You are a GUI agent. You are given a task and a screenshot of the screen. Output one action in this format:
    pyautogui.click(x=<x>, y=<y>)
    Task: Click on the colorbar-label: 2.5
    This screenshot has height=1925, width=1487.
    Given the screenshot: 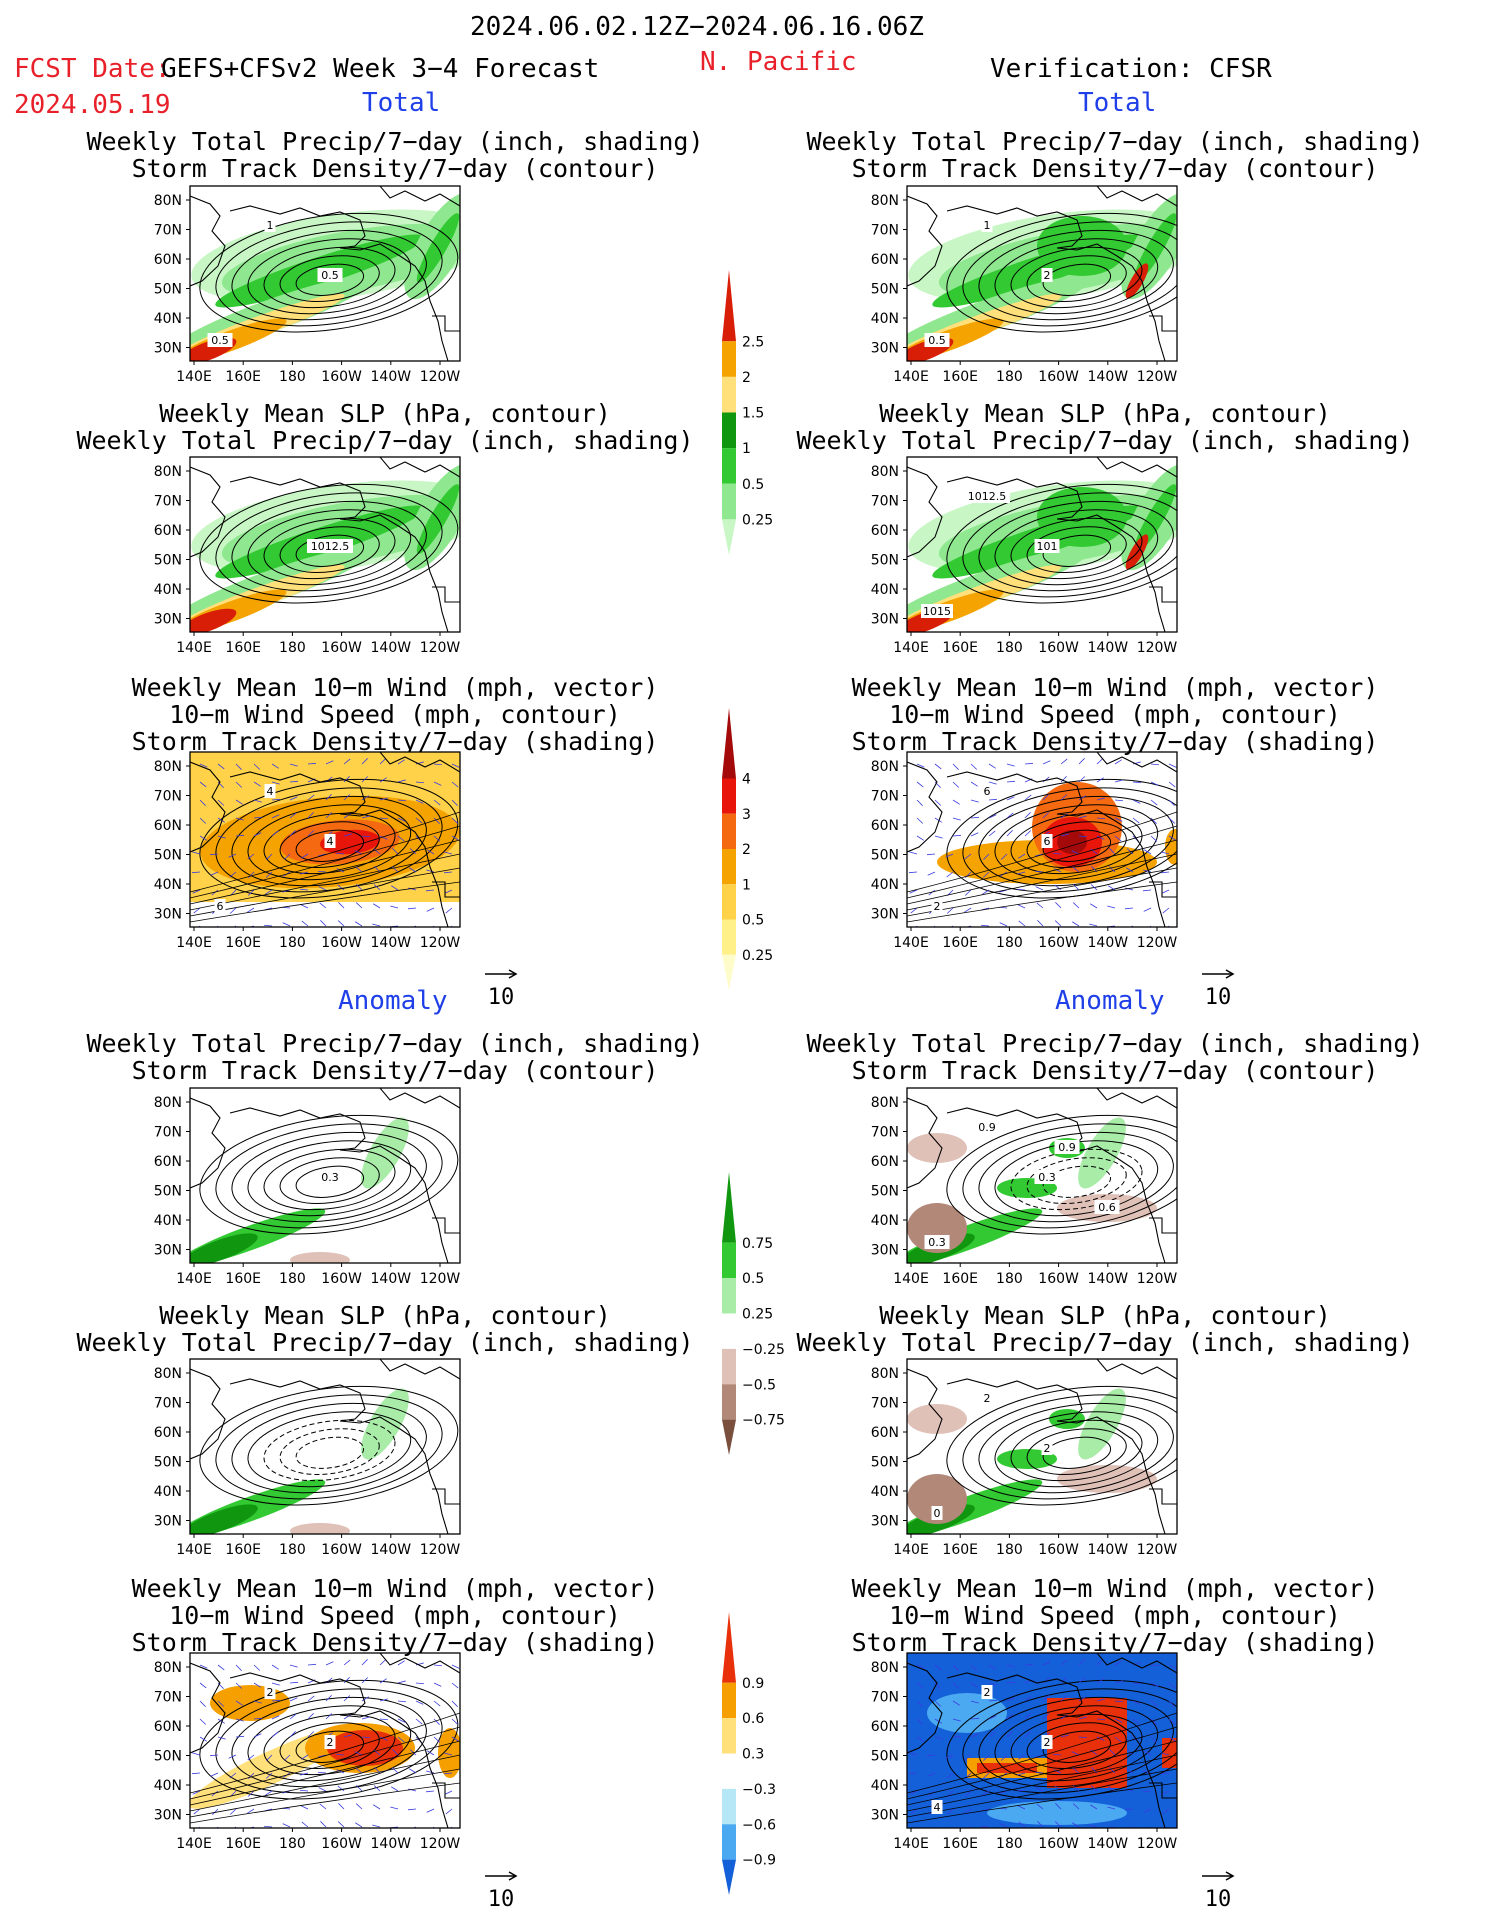 What is the action you would take?
    pyautogui.click(x=753, y=342)
    